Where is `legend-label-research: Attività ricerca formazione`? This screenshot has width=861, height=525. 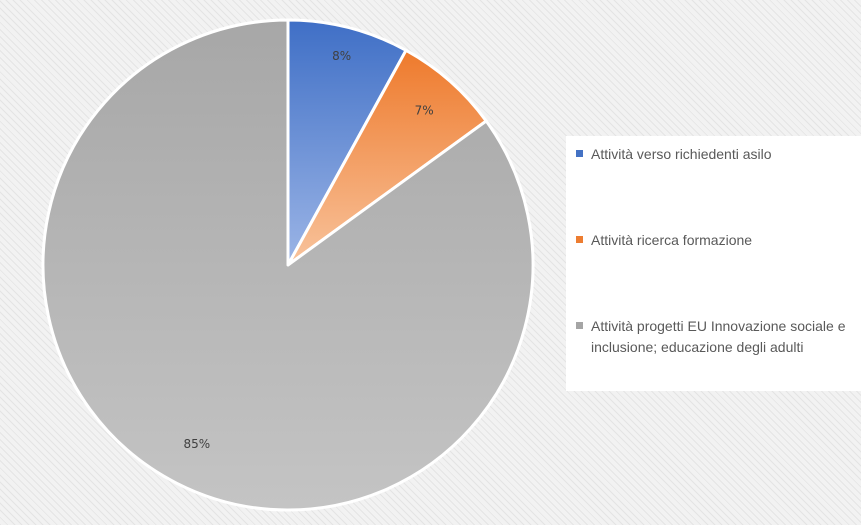 legend-label-research: Attività ricerca formazione is located at coordinates (672, 240).